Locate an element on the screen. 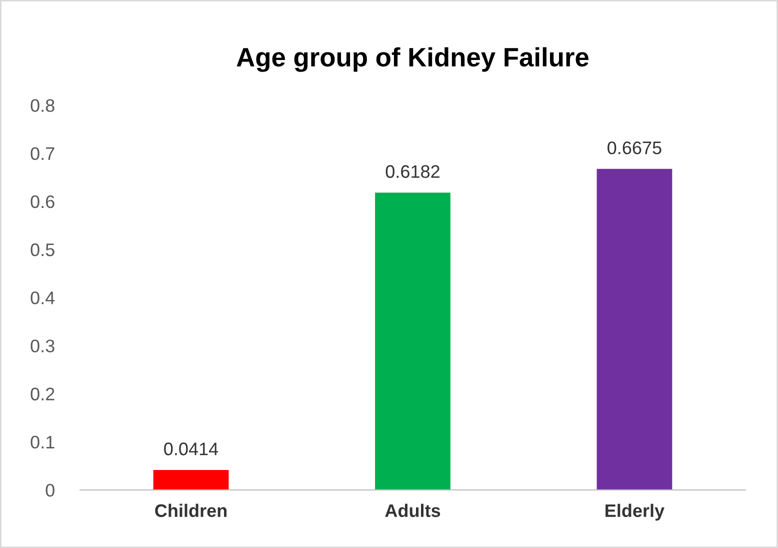 Image resolution: width=778 pixels, height=548 pixels. y-tick-label: 0 is located at coordinates (50, 490).